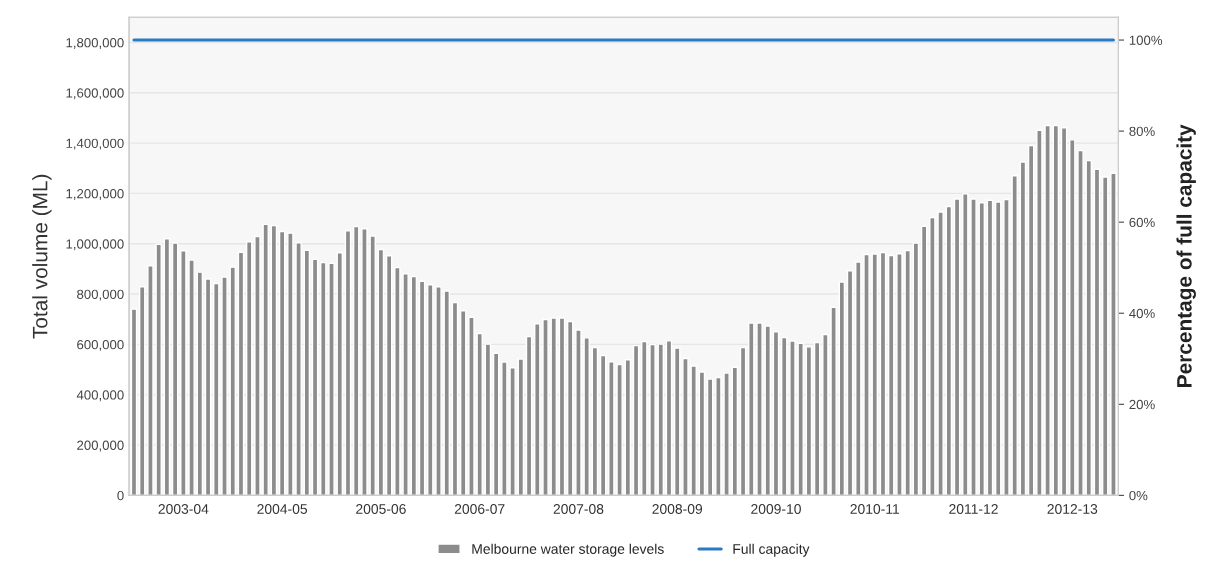 This screenshot has width=1229, height=576. What do you see at coordinates (479, 509) in the screenshot?
I see `x-tick-label: 2006-07` at bounding box center [479, 509].